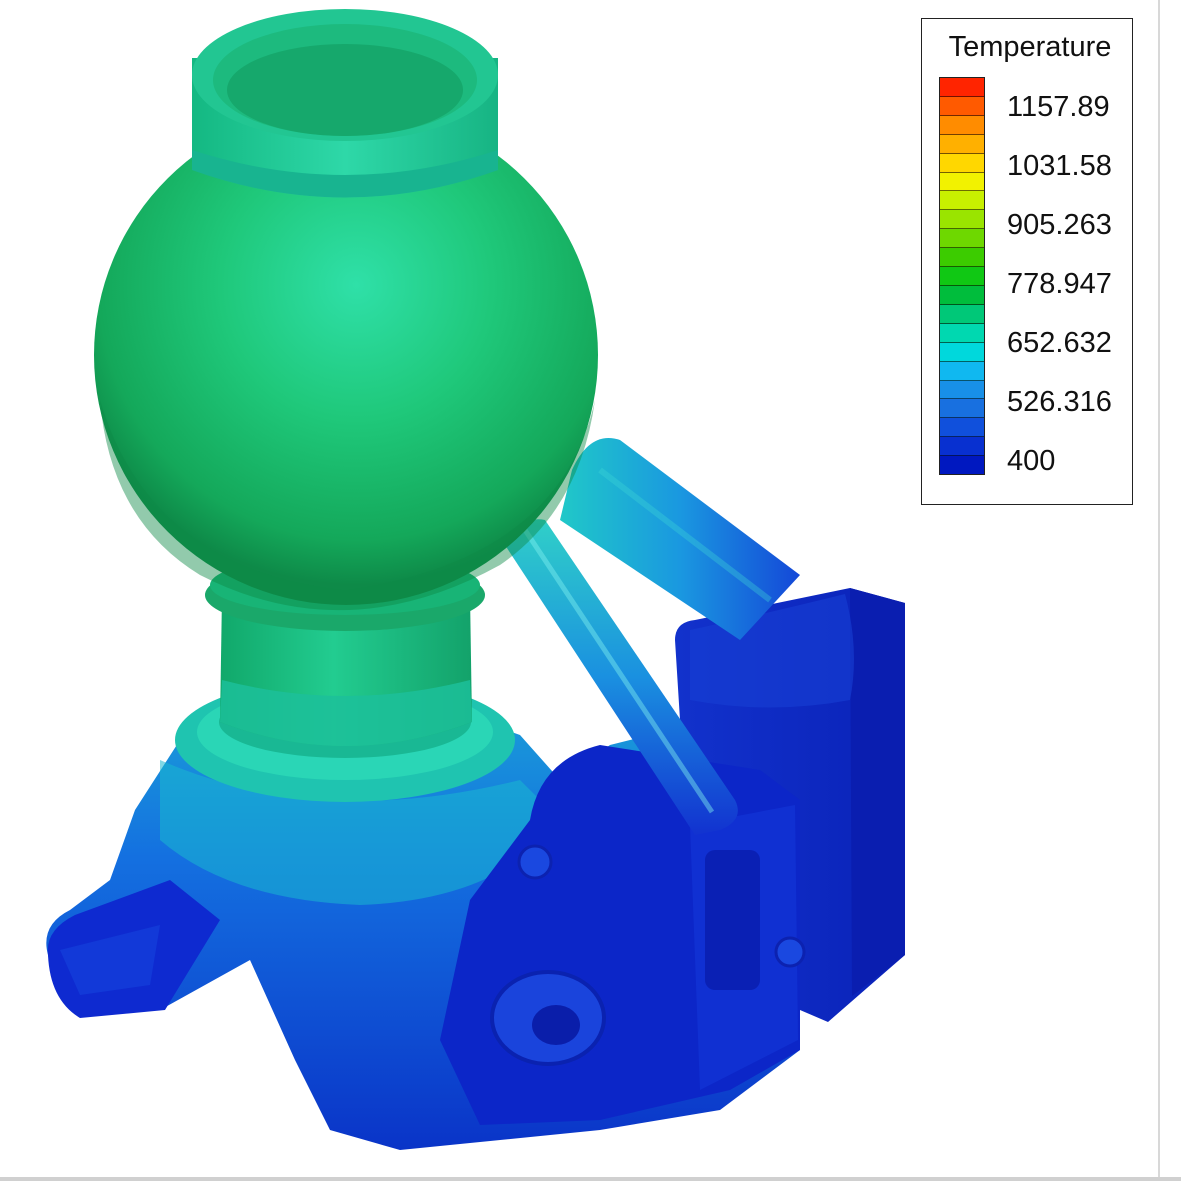  What do you see at coordinates (621, 677) in the screenshot?
I see `lower-runner` at bounding box center [621, 677].